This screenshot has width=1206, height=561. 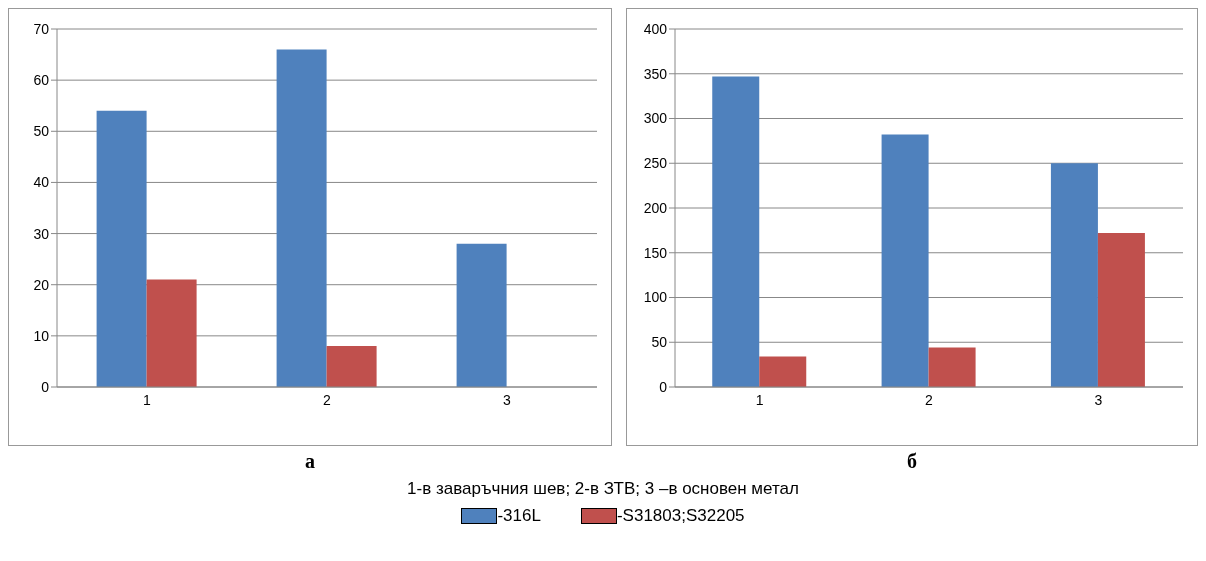 What do you see at coordinates (655, 118) in the screenshot?
I see `y-tick-label: 300` at bounding box center [655, 118].